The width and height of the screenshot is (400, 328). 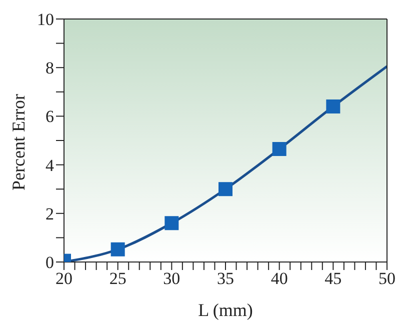 I want to click on y-axis-title: Percent Error, so click(x=18, y=142).